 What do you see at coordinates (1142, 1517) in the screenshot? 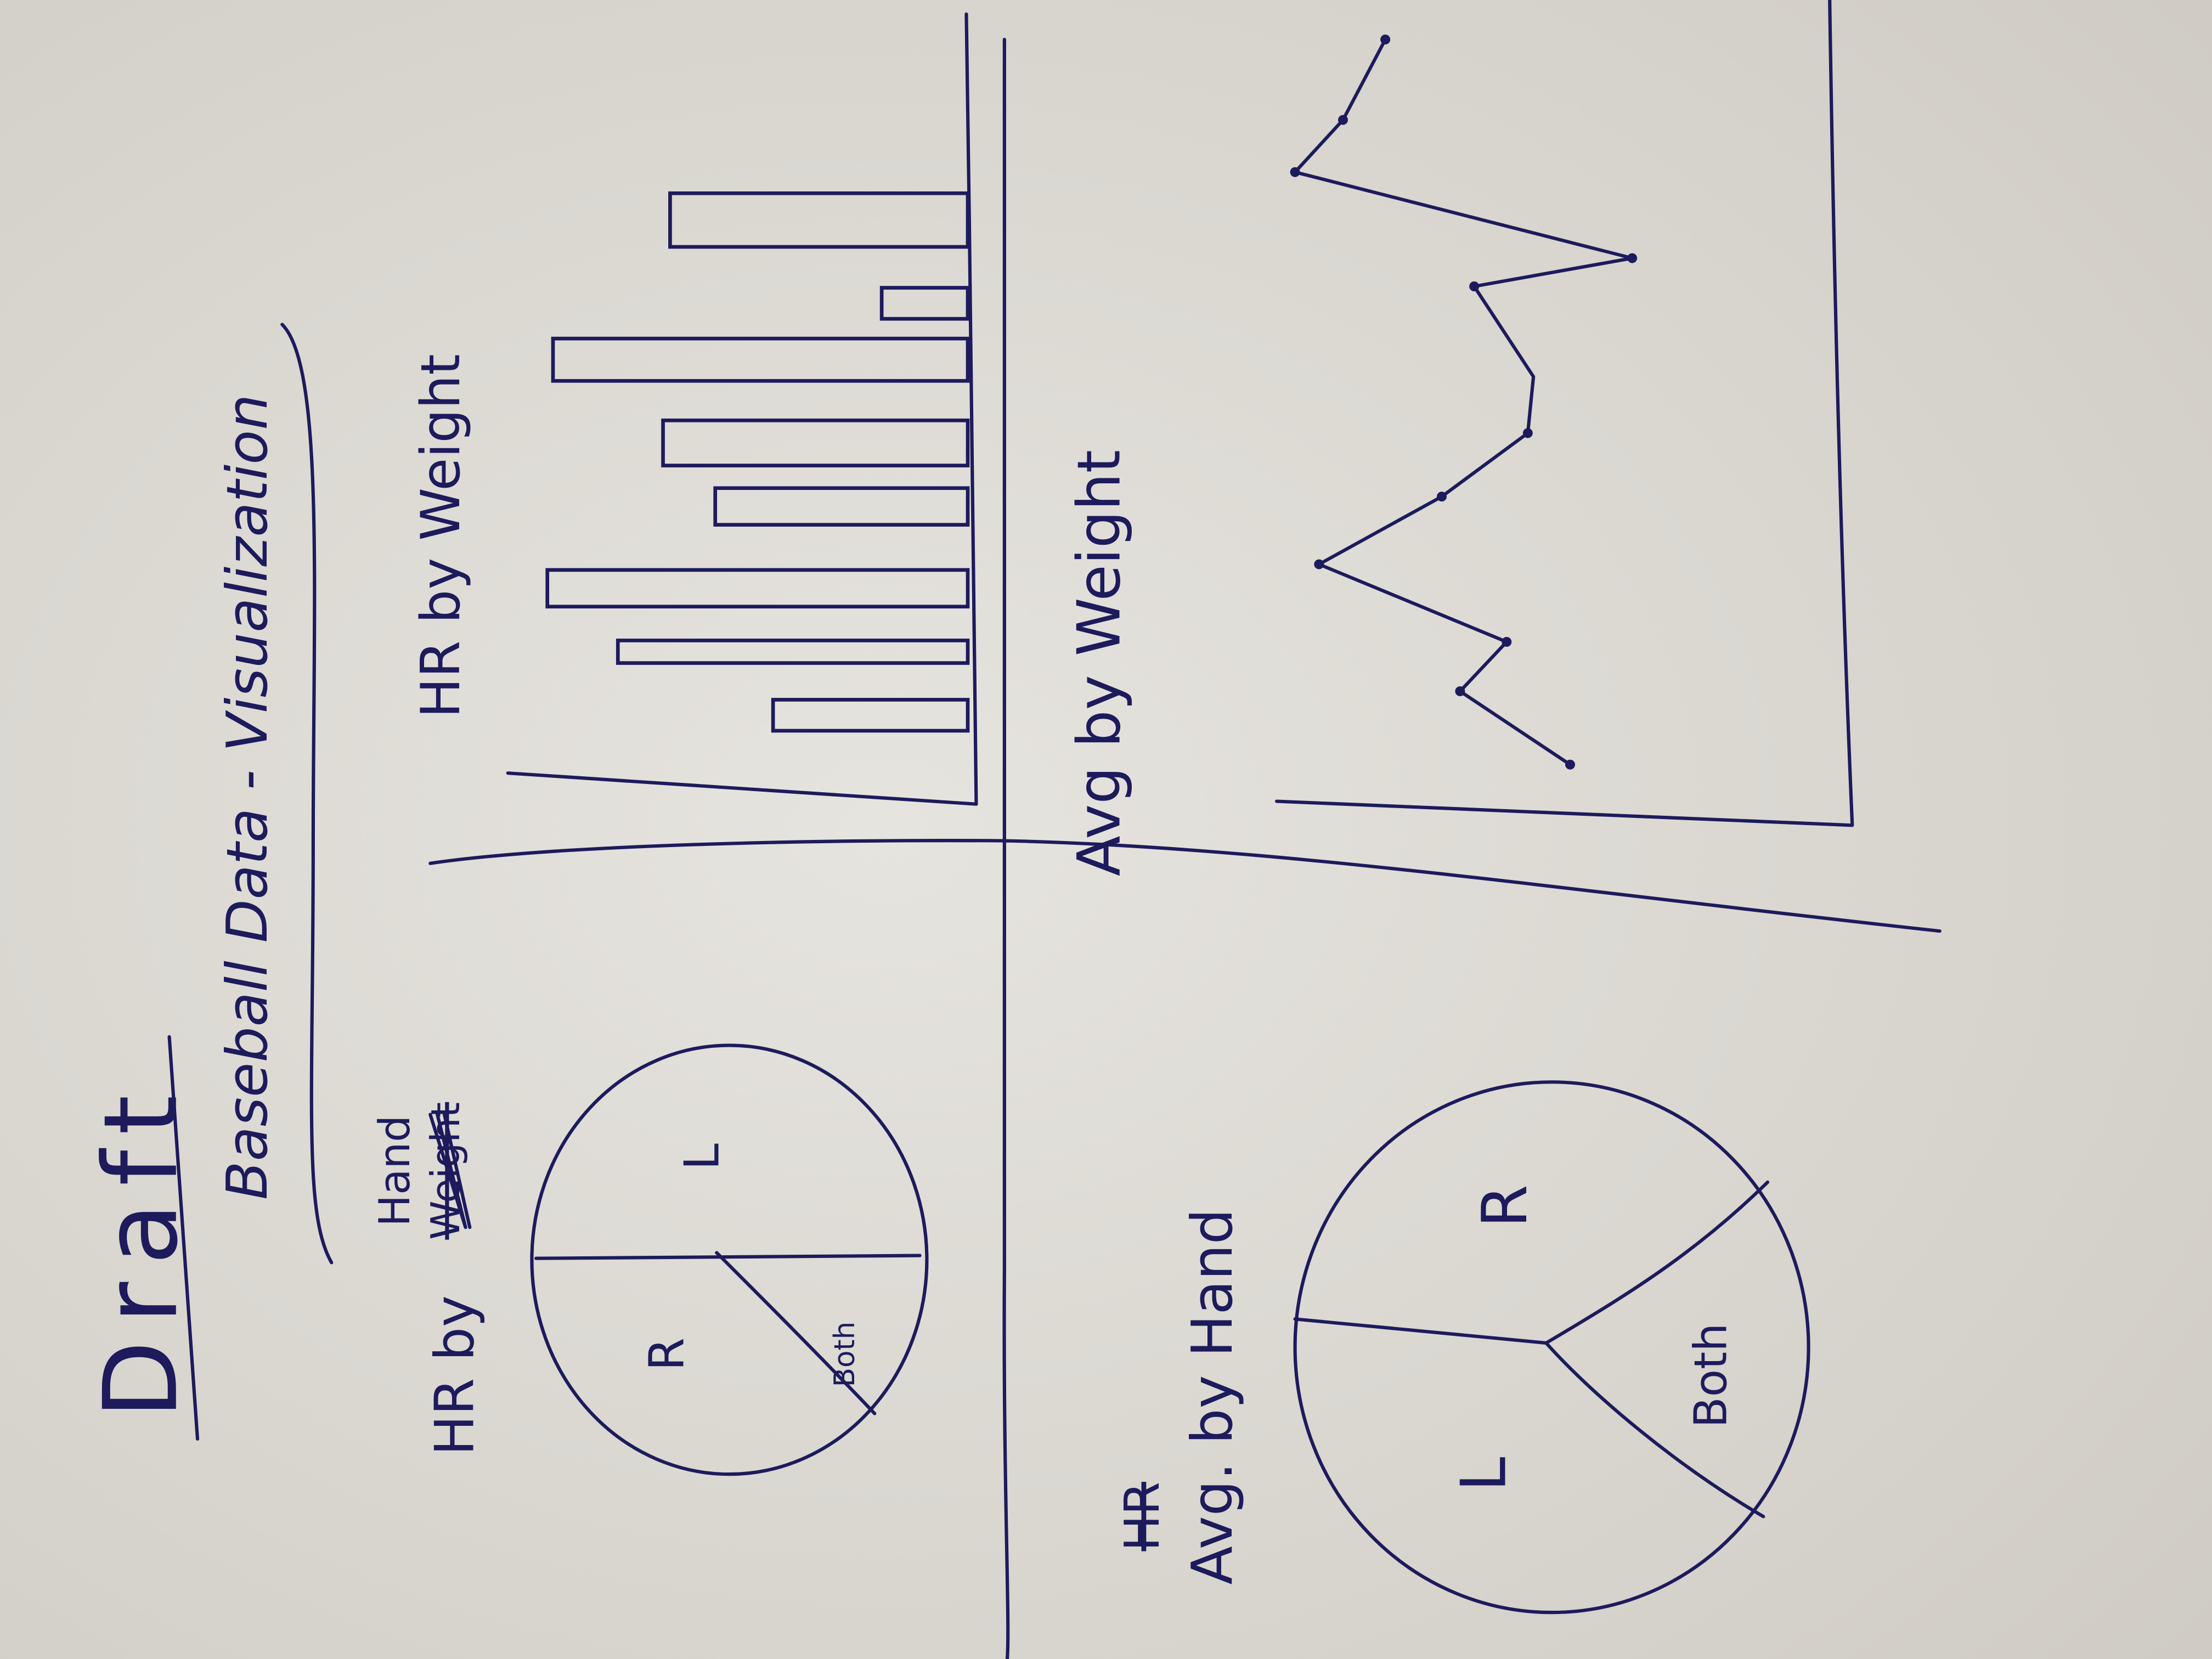
I see `struck-text: HR` at bounding box center [1142, 1517].